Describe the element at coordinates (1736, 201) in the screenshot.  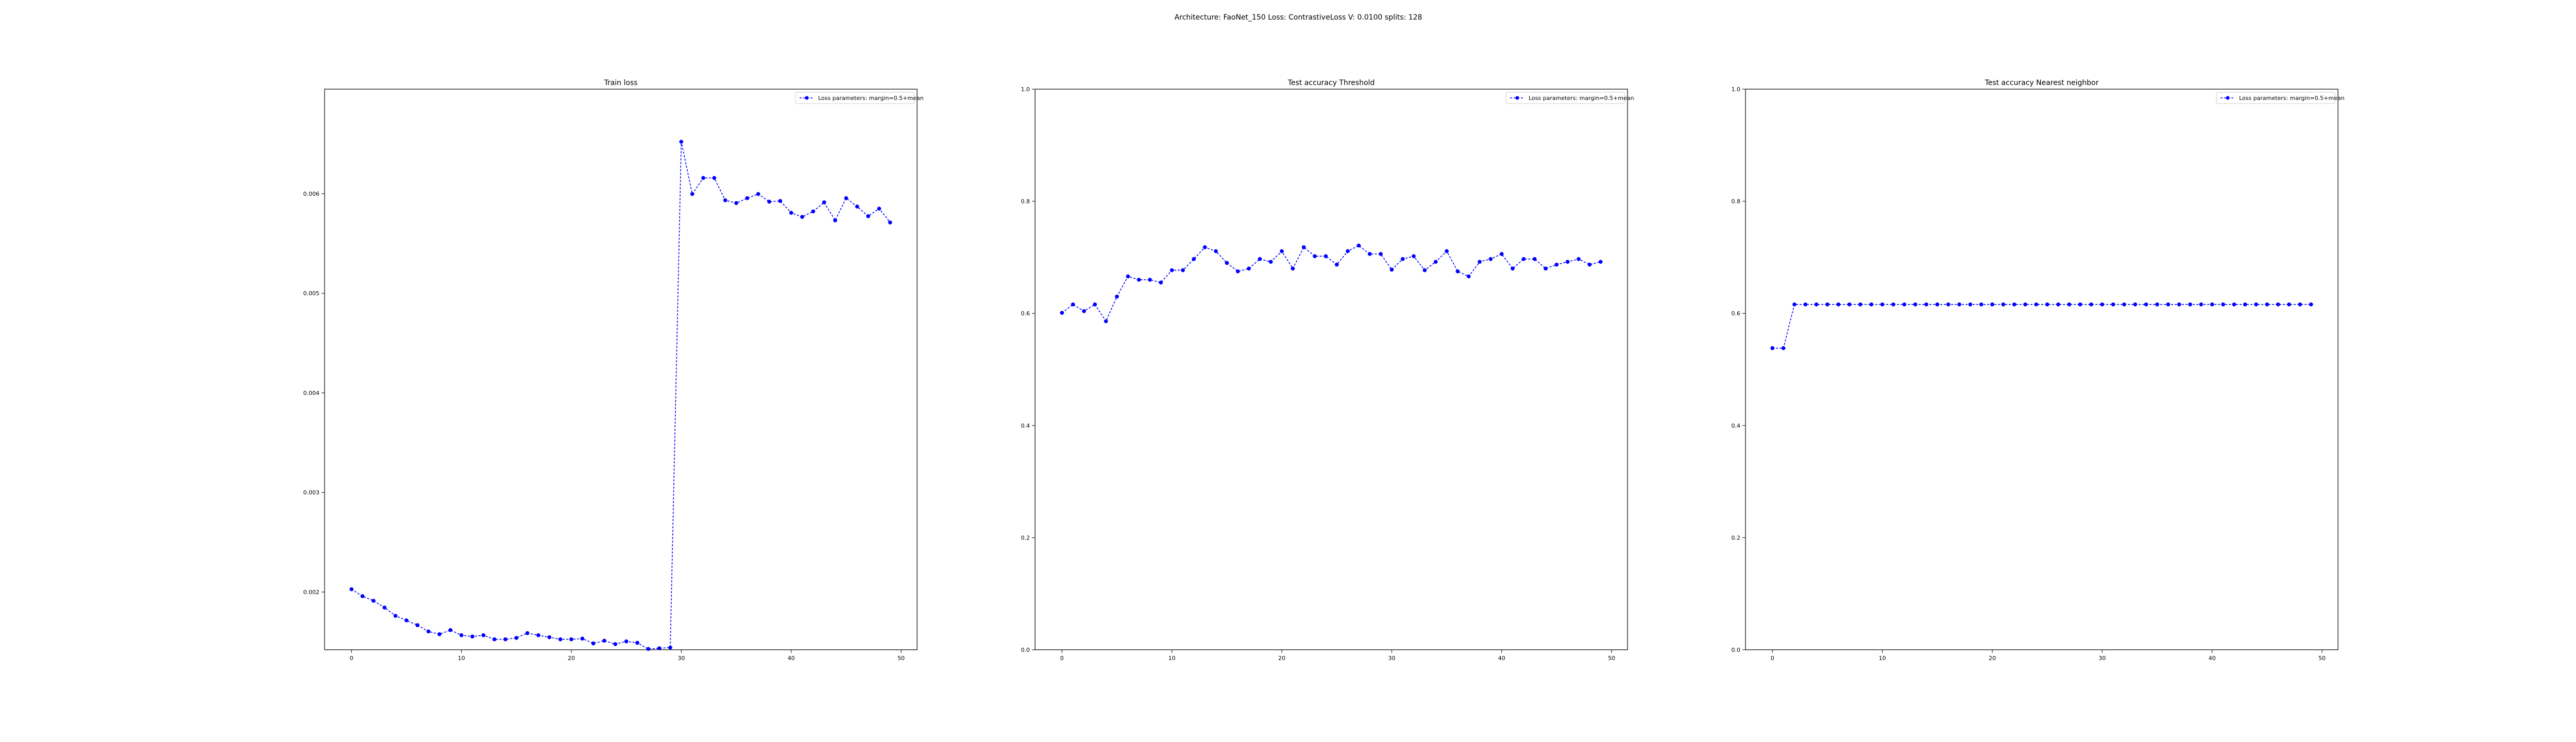
I see `y-tick-label: 0.8` at that location.